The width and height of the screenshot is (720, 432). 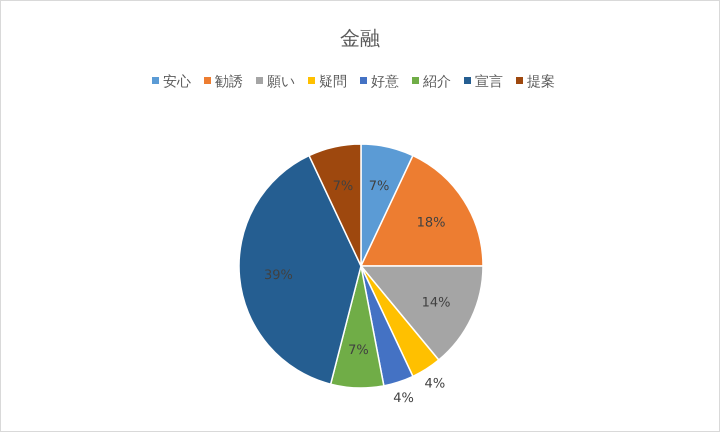 What do you see at coordinates (333, 82) in the screenshot?
I see `legend-label: 疑問` at bounding box center [333, 82].